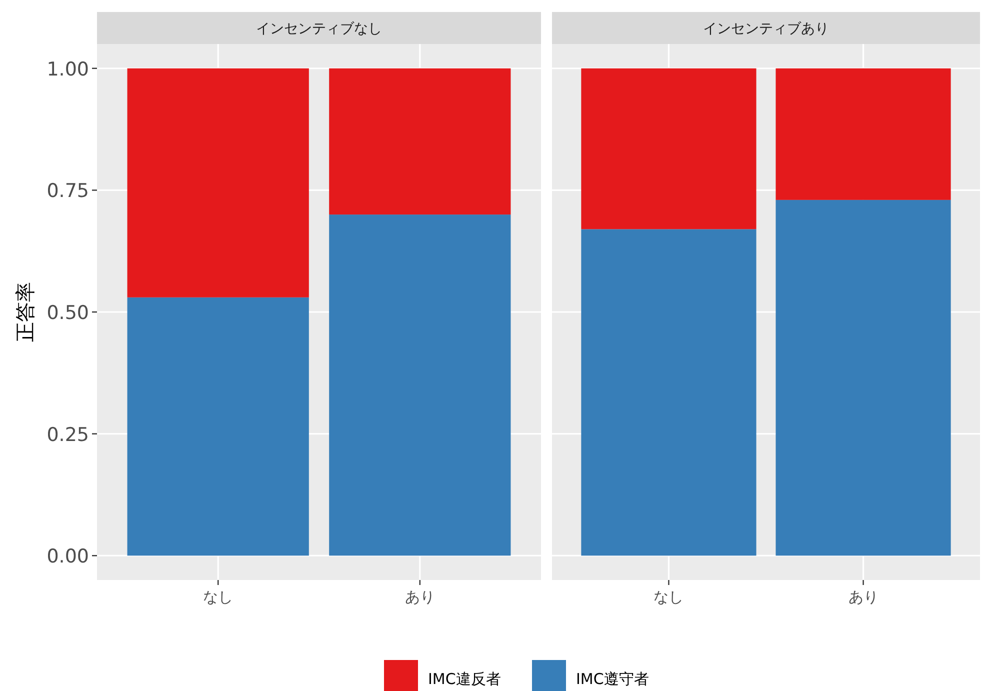  Describe the element at coordinates (766, 29) in the screenshot. I see `chart-title: インセンティブあり` at that location.